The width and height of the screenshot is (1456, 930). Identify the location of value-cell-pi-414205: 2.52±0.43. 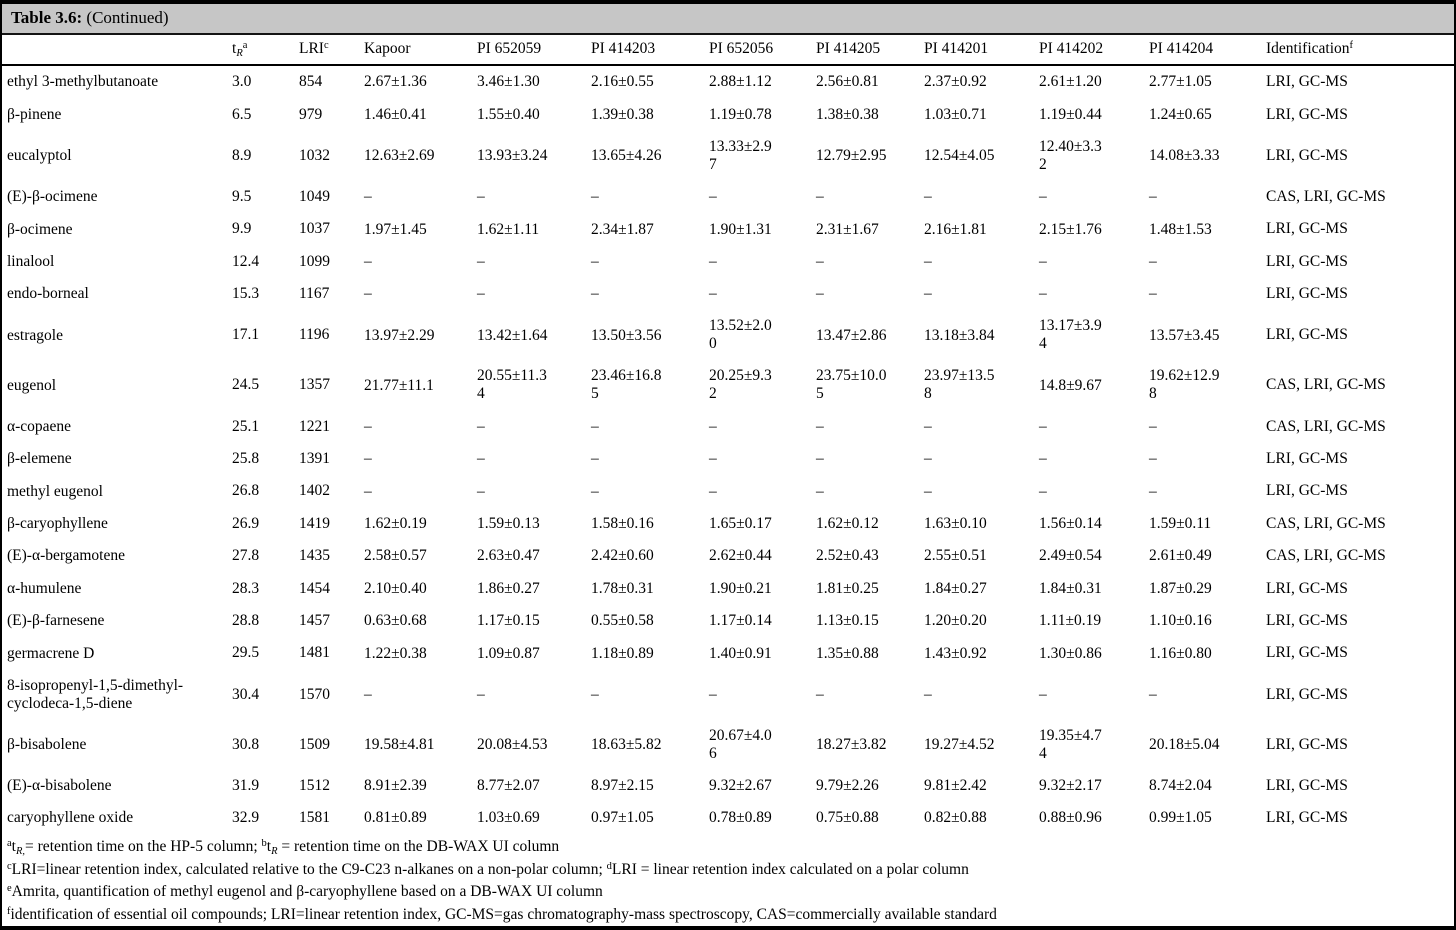
(847, 556).